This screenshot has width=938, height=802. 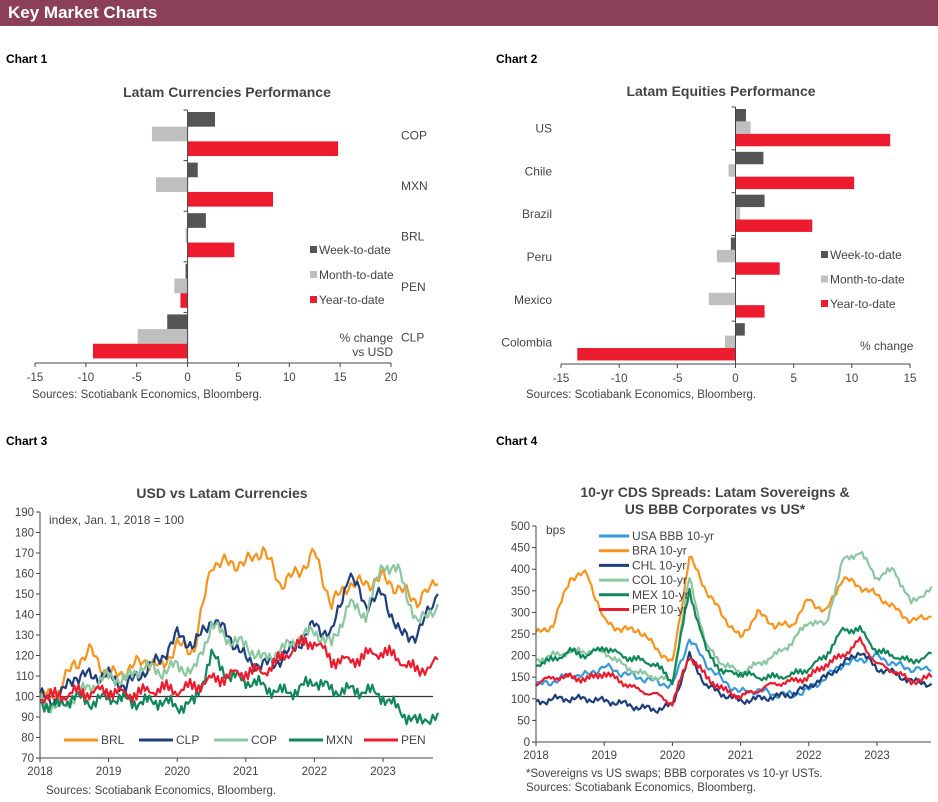 What do you see at coordinates (517, 441) in the screenshot?
I see `chart-4-label: Chart 4` at bounding box center [517, 441].